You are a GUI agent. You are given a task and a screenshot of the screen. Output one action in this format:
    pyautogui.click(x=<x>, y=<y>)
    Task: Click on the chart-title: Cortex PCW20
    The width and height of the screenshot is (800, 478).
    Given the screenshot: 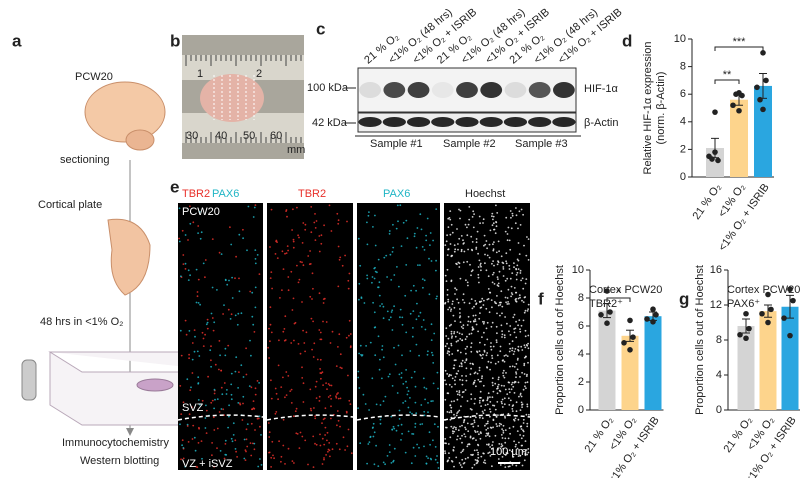 What is the action you would take?
    pyautogui.click(x=625, y=290)
    